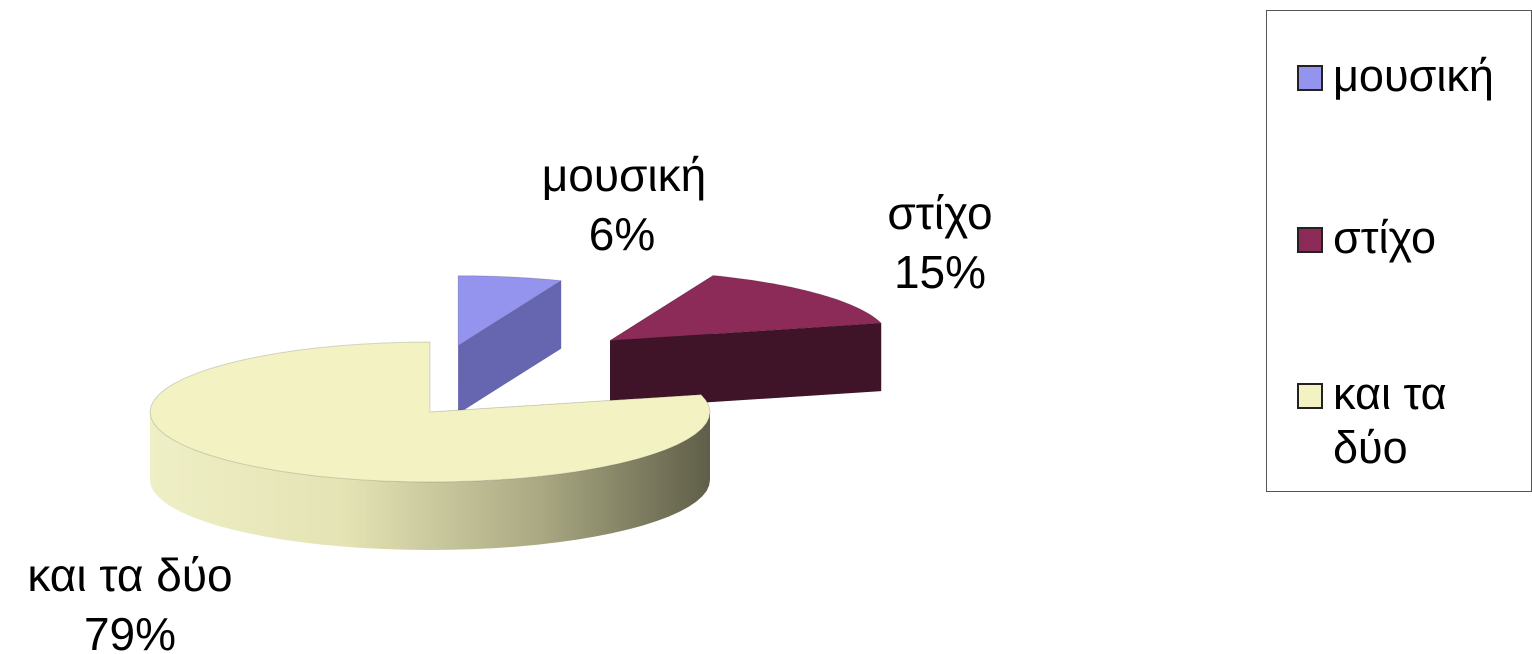 The width and height of the screenshot is (1532, 654). I want to click on legend-label-lyrics: στίχο, so click(1384, 237).